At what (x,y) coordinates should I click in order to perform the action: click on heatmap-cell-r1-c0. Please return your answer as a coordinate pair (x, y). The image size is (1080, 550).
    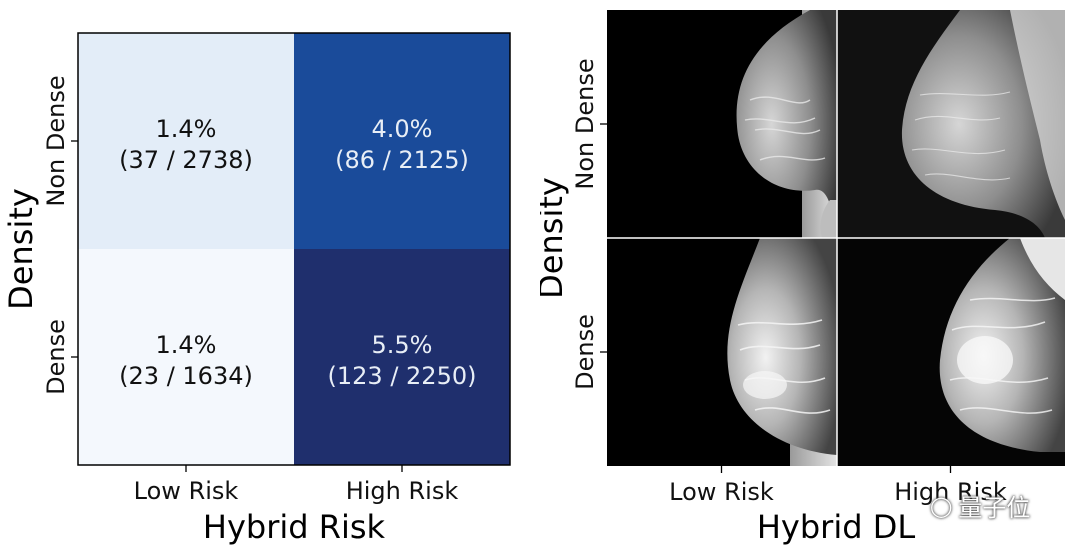
    Looking at the image, I should click on (186, 357).